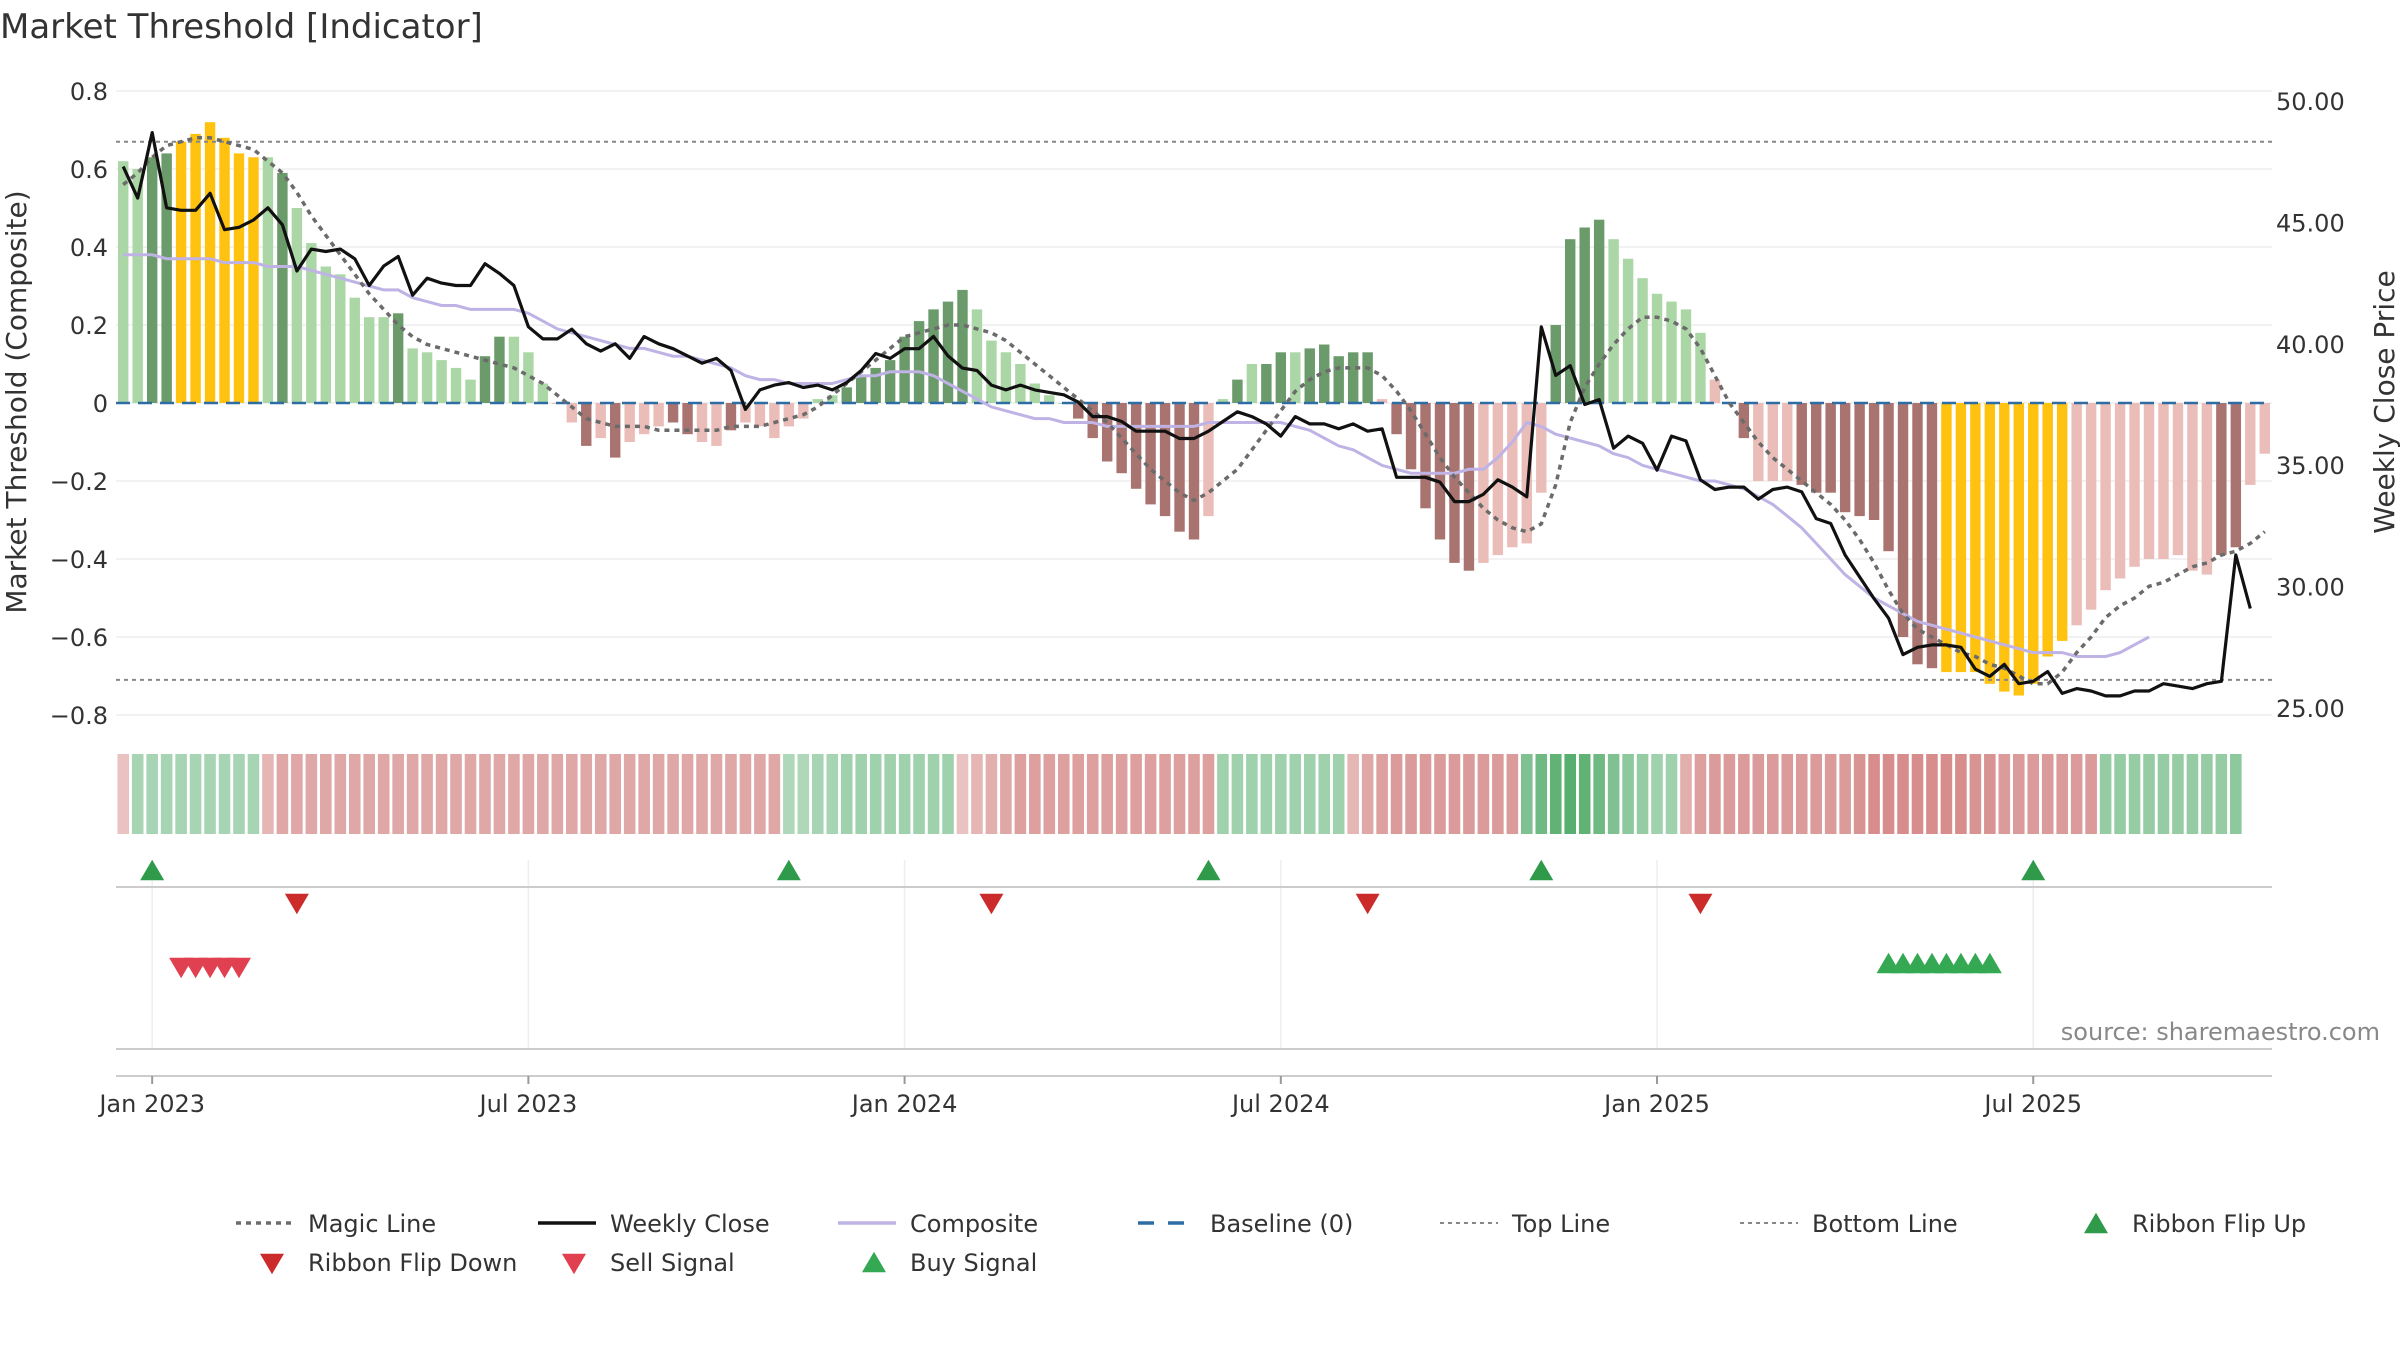 The width and height of the screenshot is (2400, 1350). What do you see at coordinates (238, 968) in the screenshot?
I see `sell-signal-marker` at bounding box center [238, 968].